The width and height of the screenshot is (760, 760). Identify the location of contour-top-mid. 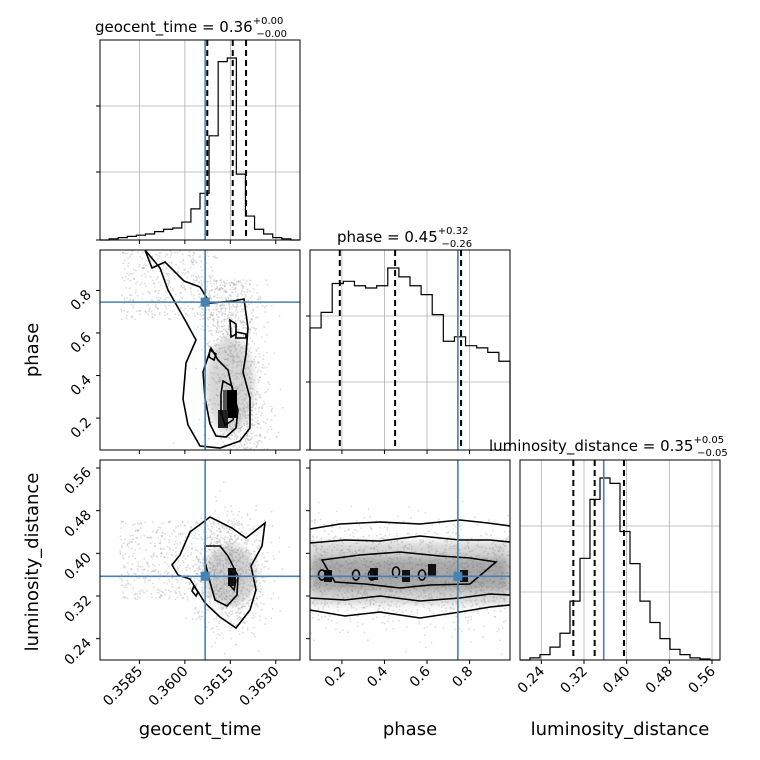
(410, 539).